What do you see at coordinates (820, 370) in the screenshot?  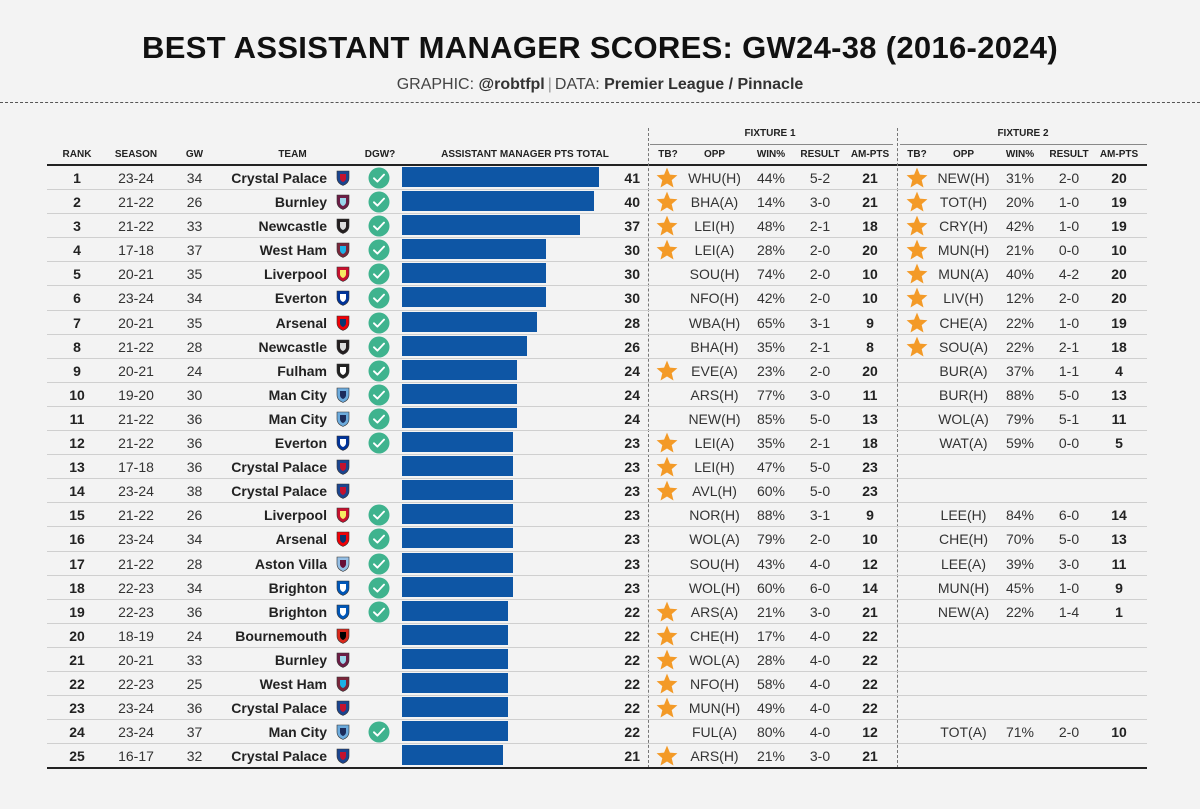 I see `f1-result: 2-0` at bounding box center [820, 370].